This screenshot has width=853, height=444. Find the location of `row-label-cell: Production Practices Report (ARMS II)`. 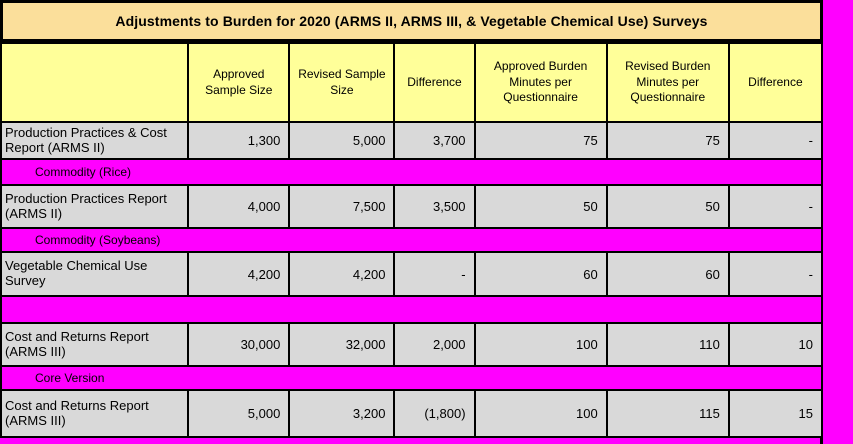

row-label-cell: Production Practices Report (ARMS II) is located at coordinates (95, 206).